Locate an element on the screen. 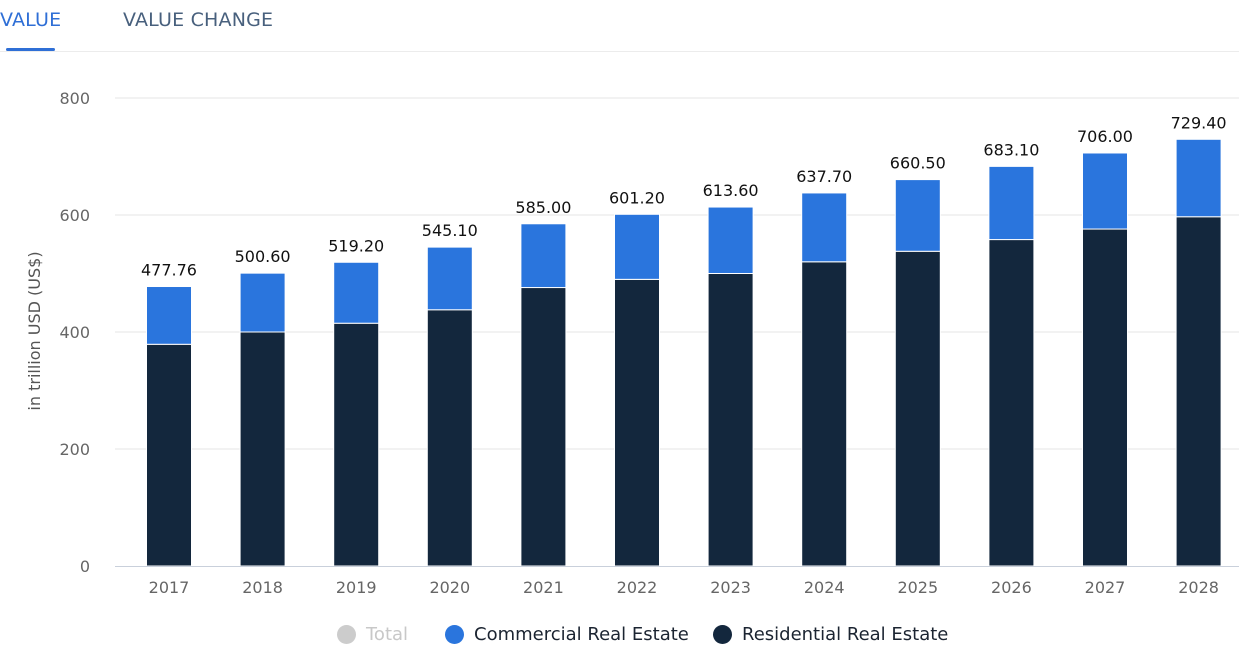 The image size is (1239, 652). y-axis-ticks: 0 200 400 600 800 is located at coordinates (74, 332).